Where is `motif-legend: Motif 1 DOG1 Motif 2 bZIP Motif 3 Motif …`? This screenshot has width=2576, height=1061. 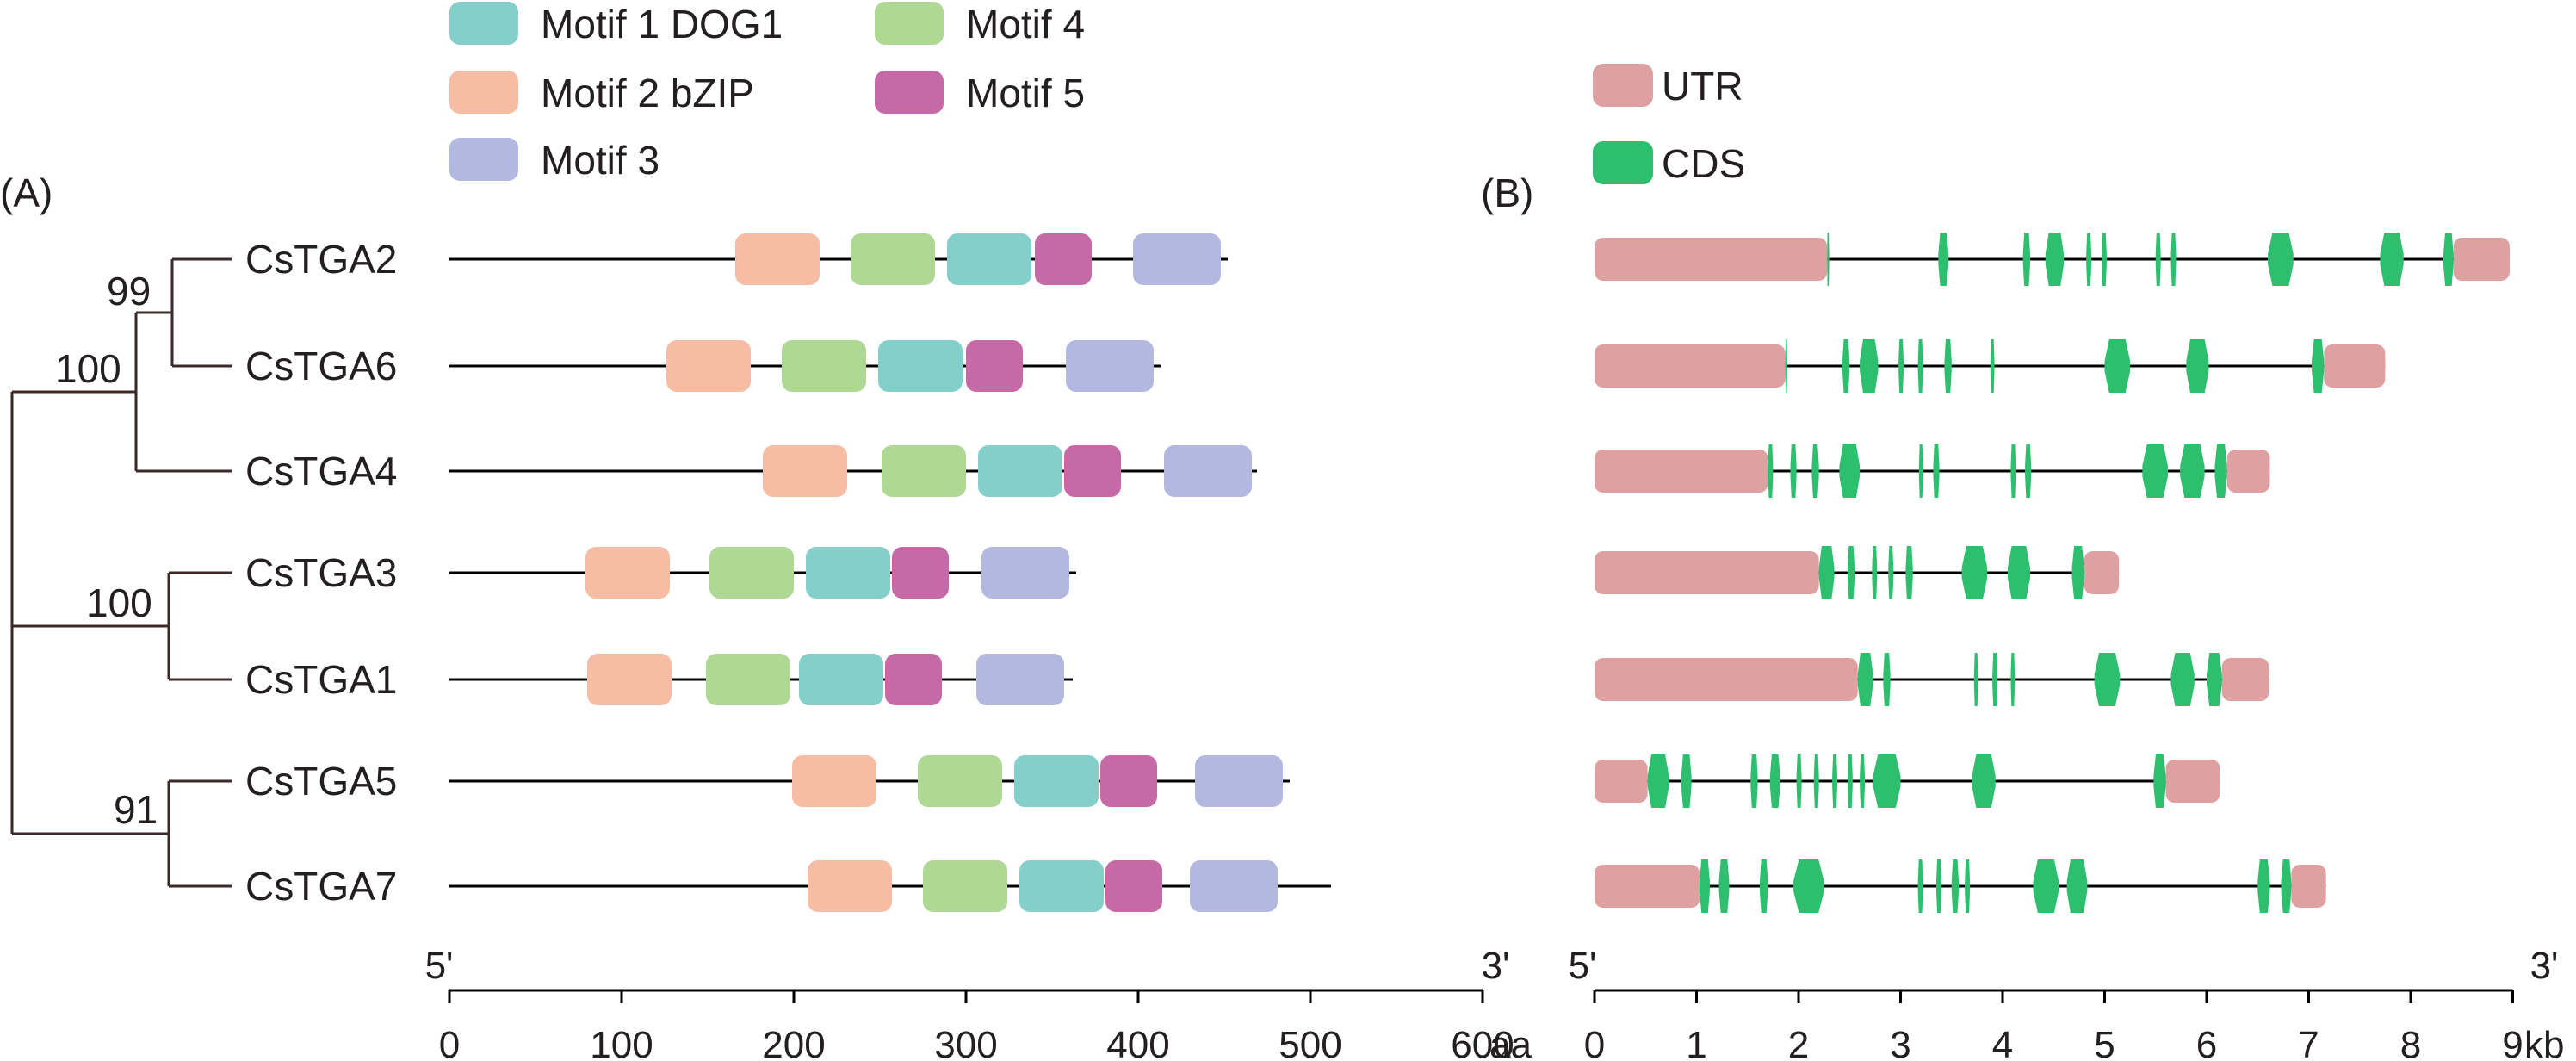 motif-legend: Motif 1 DOG1 Motif 2 bZIP Motif 3 Motif … is located at coordinates (767, 92).